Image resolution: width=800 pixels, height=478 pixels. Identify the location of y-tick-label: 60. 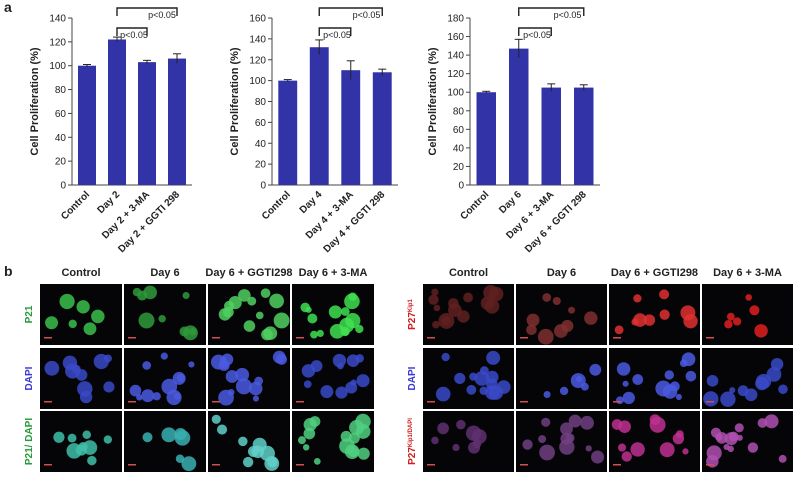
(61, 114).